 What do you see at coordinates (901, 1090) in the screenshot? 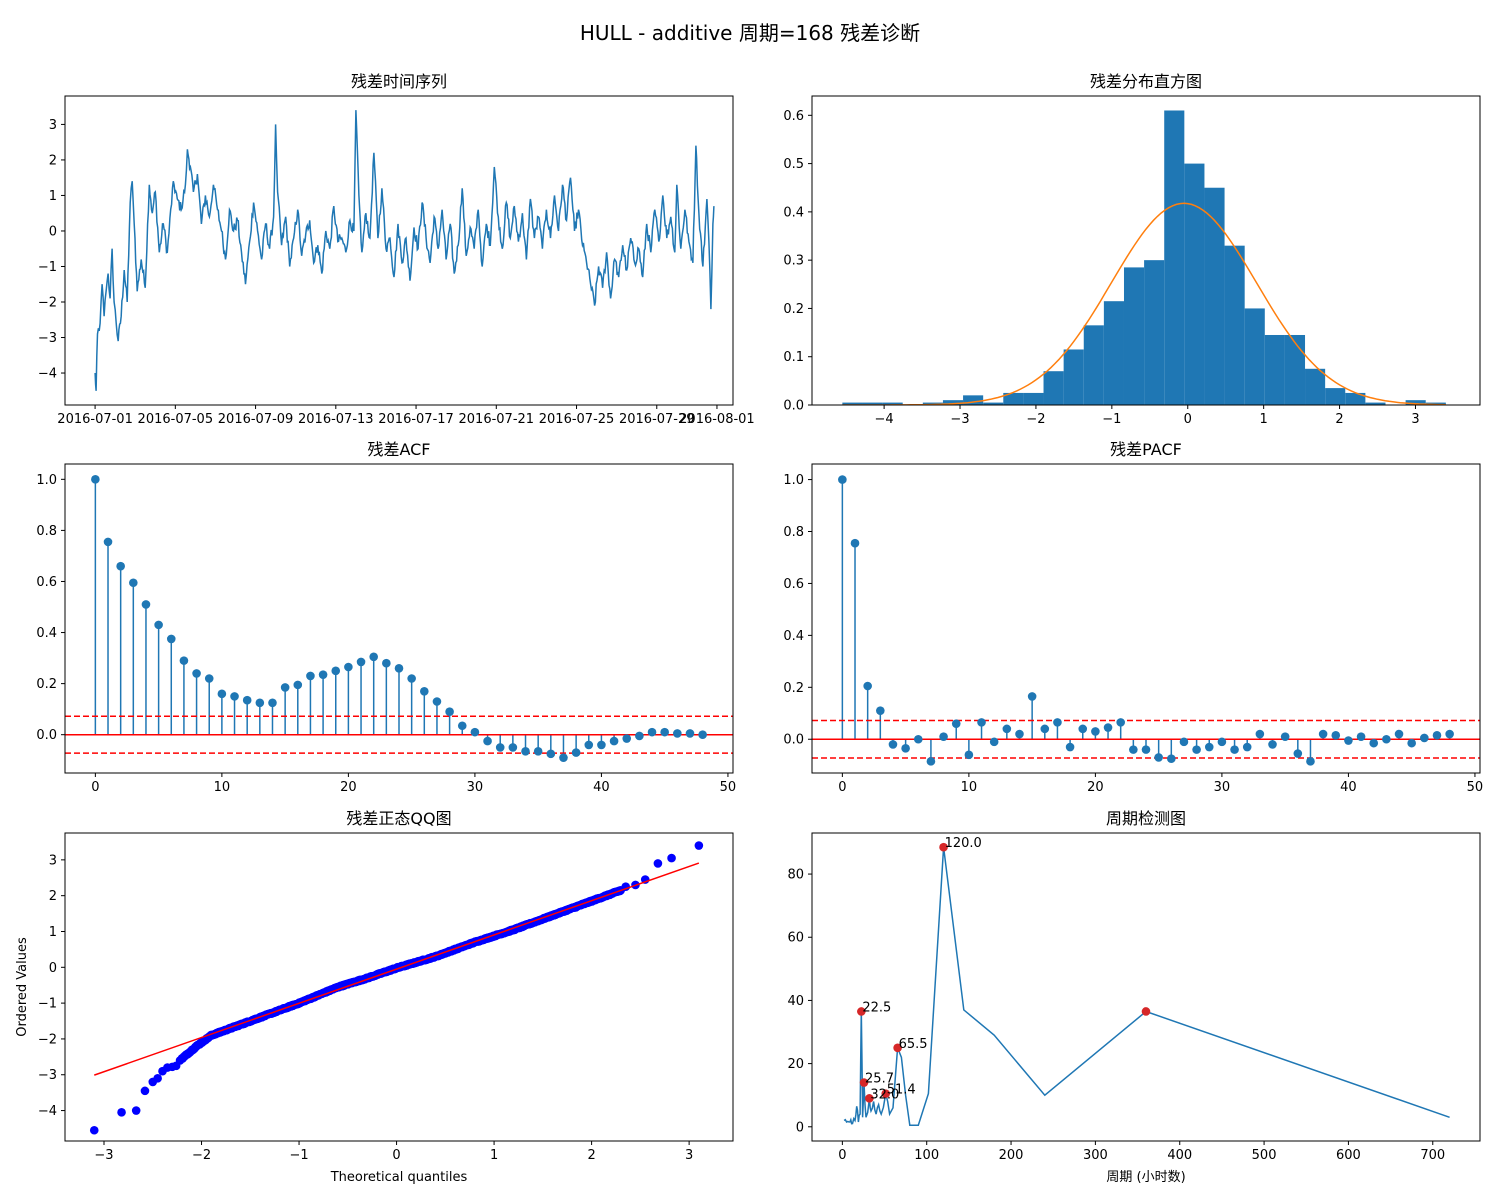
I see `peak-label: 51.4` at bounding box center [901, 1090].